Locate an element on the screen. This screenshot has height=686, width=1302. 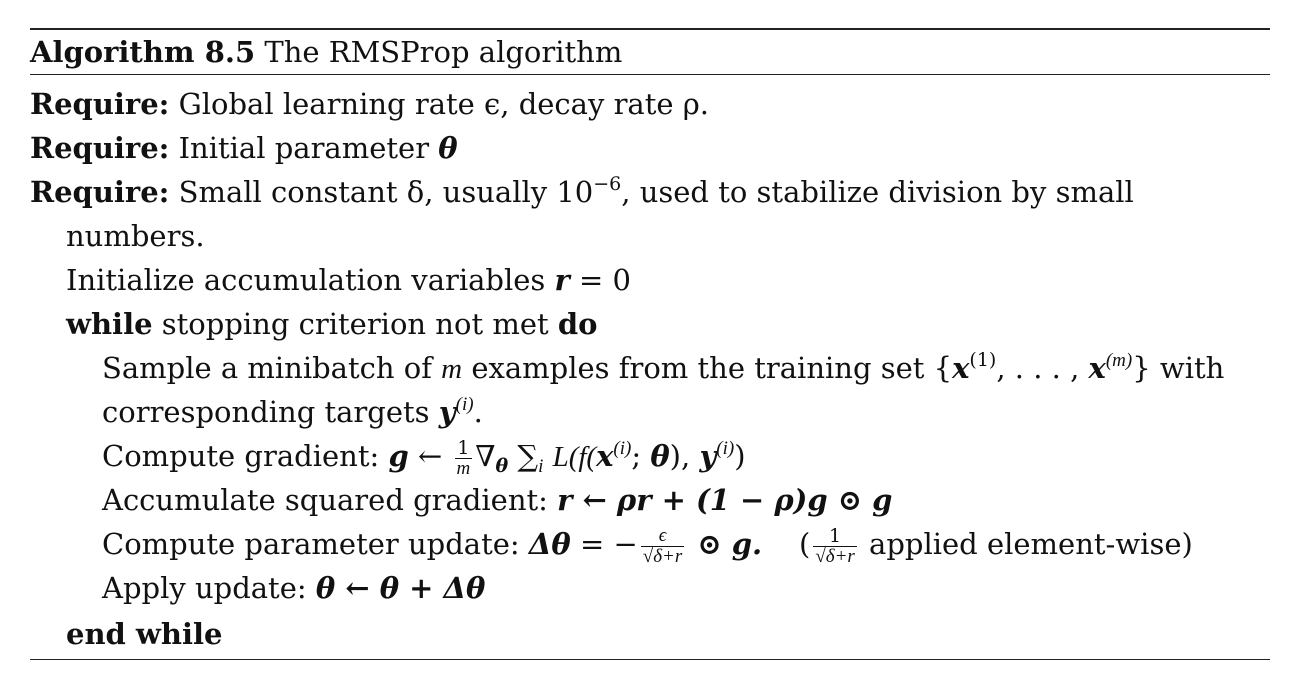
r-symbol: r is located at coordinates (562, 280).